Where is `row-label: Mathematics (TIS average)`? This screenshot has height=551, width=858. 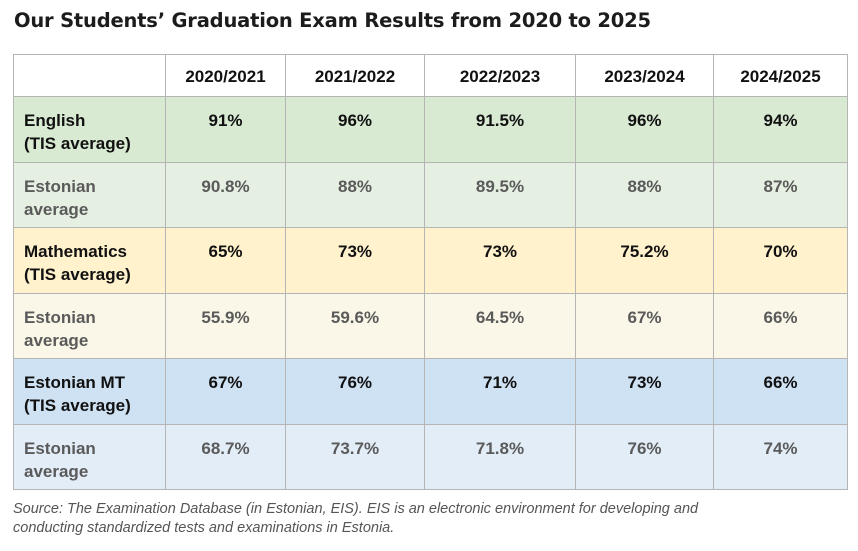 row-label: Mathematics (TIS average) is located at coordinates (89, 260).